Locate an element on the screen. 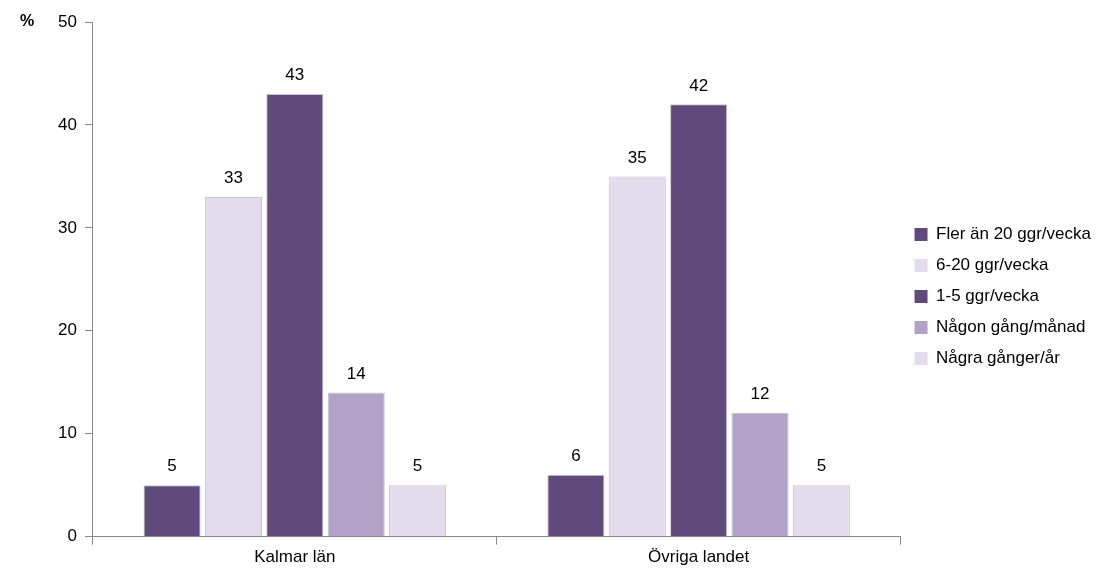 The image size is (1101, 581). data-label: 12 is located at coordinates (760, 394).